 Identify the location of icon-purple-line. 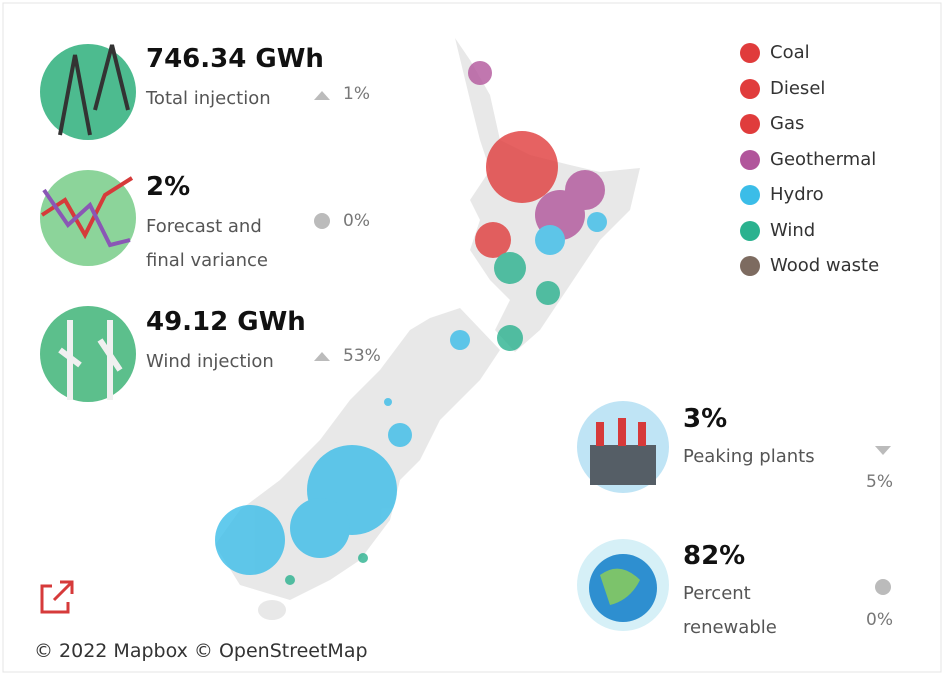
(86, 218).